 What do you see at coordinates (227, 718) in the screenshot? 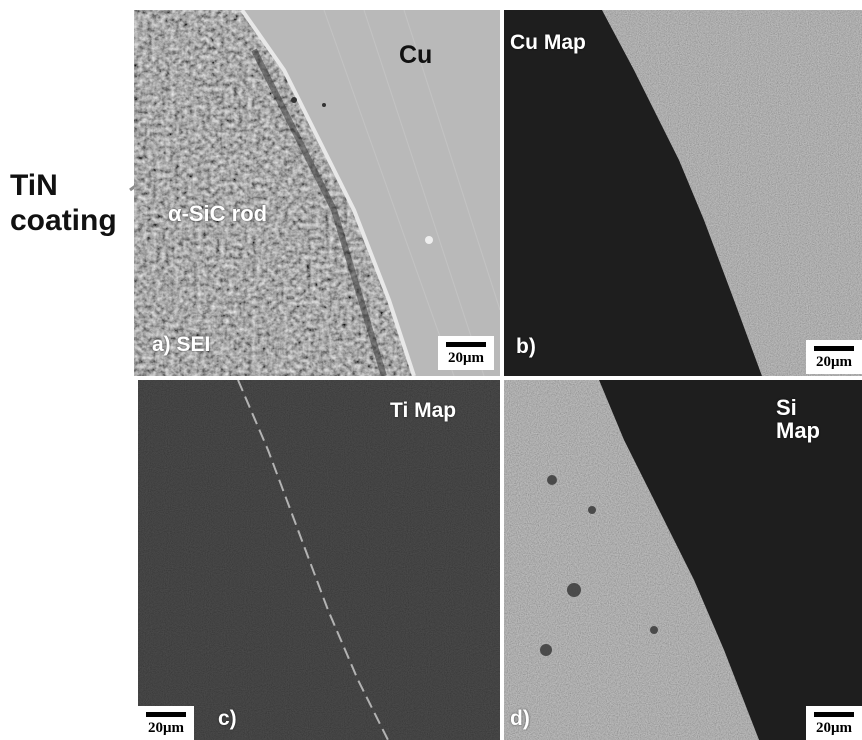
I see `panel-c-caption: c)` at bounding box center [227, 718].